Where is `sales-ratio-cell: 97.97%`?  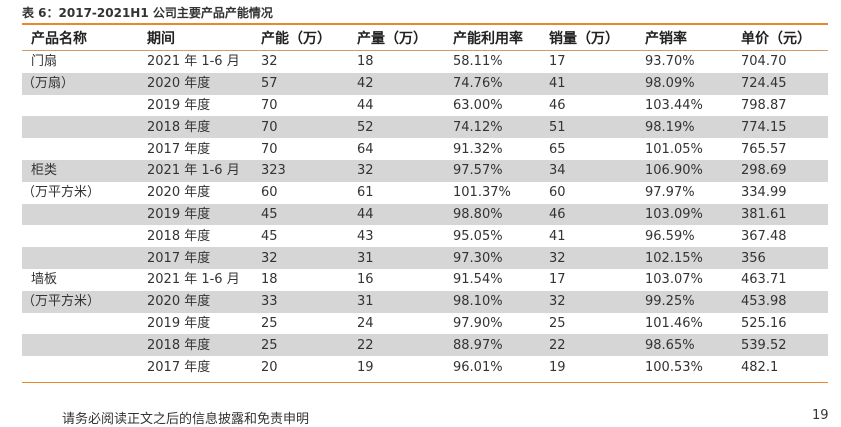 sales-ratio-cell: 97.97% is located at coordinates (670, 193).